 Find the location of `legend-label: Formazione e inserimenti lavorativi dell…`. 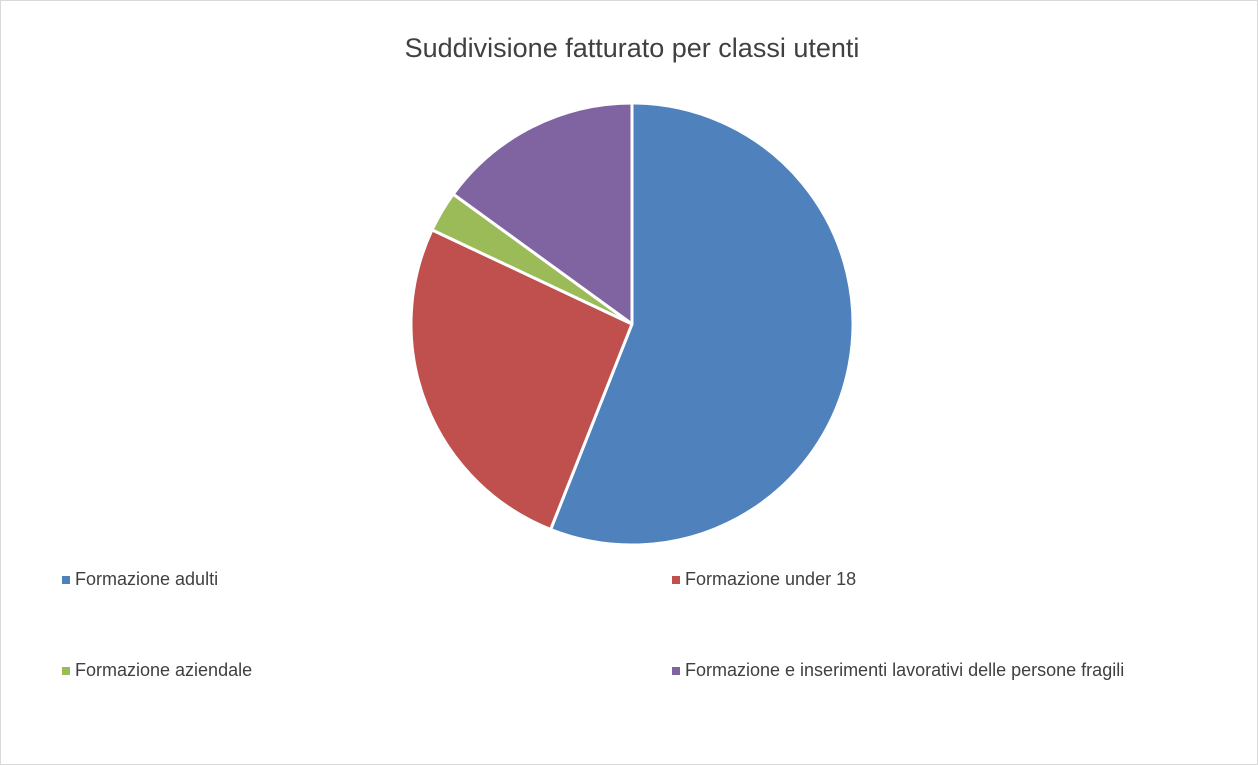

legend-label: Formazione e inserimenti lavorativi dell… is located at coordinates (904, 670).